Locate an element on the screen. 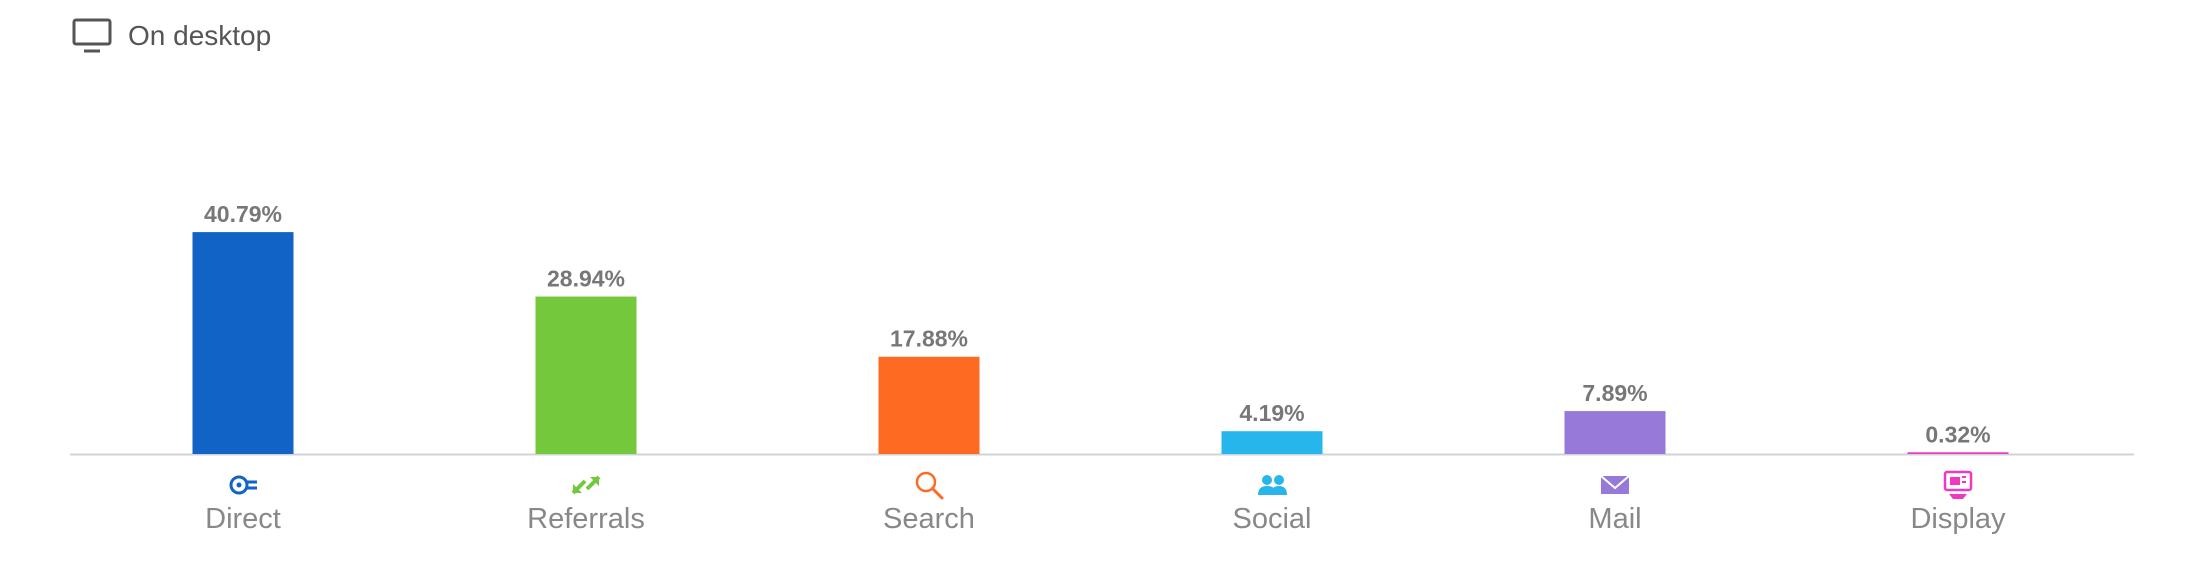 This screenshot has height=587, width=2206. referrals-icon is located at coordinates (586, 485).